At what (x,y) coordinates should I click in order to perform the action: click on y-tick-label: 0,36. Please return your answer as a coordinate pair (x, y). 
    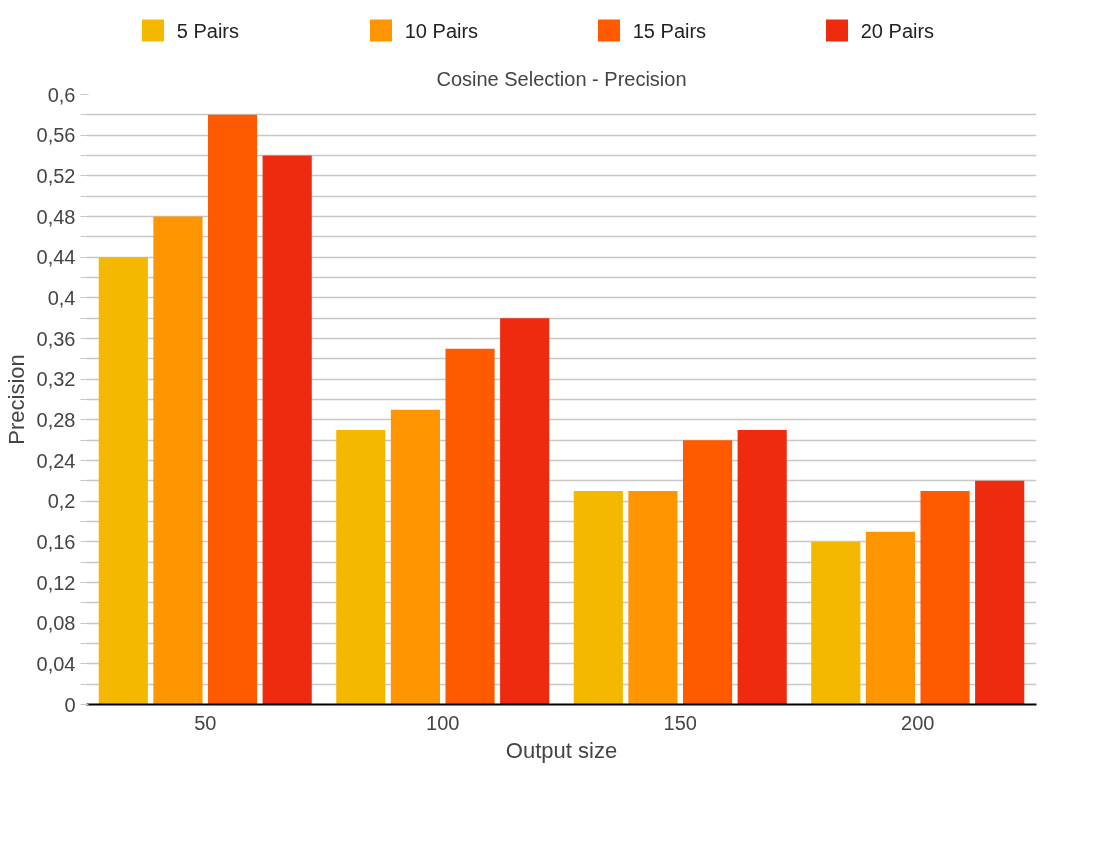
    Looking at the image, I should click on (56, 338).